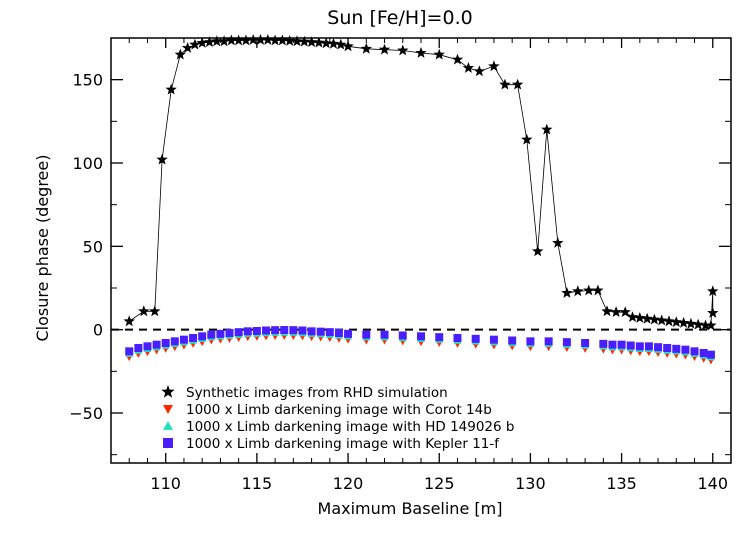  Describe the element at coordinates (621, 483) in the screenshot. I see `x-tick-label: 135` at that location.